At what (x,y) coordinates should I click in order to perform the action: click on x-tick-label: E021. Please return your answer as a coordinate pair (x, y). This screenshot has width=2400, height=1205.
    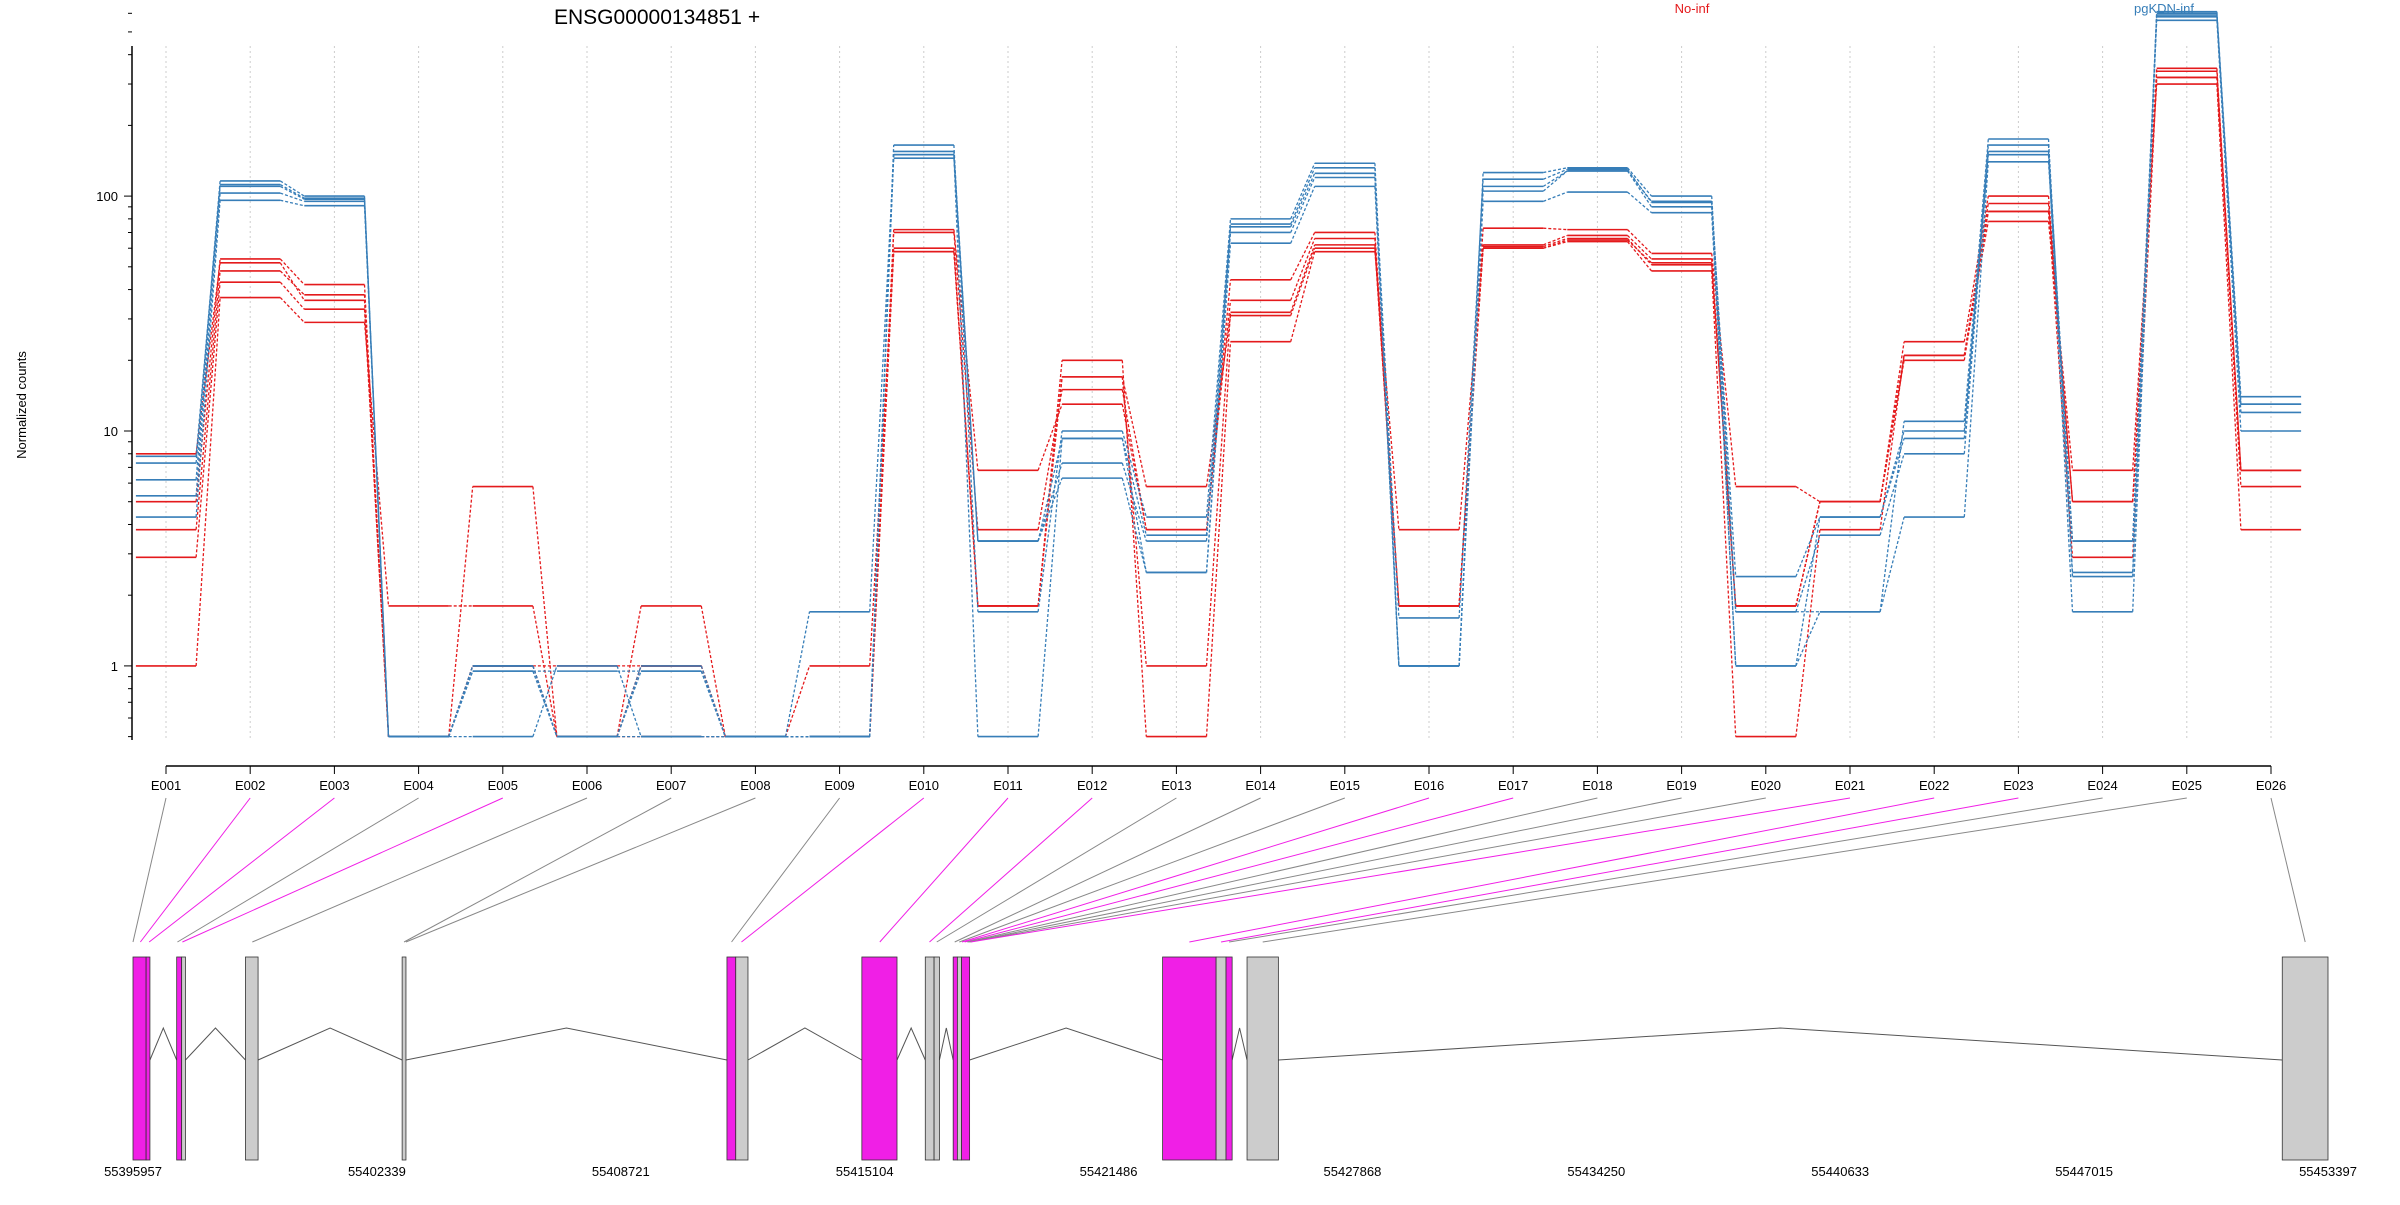
    Looking at the image, I should click on (1850, 785).